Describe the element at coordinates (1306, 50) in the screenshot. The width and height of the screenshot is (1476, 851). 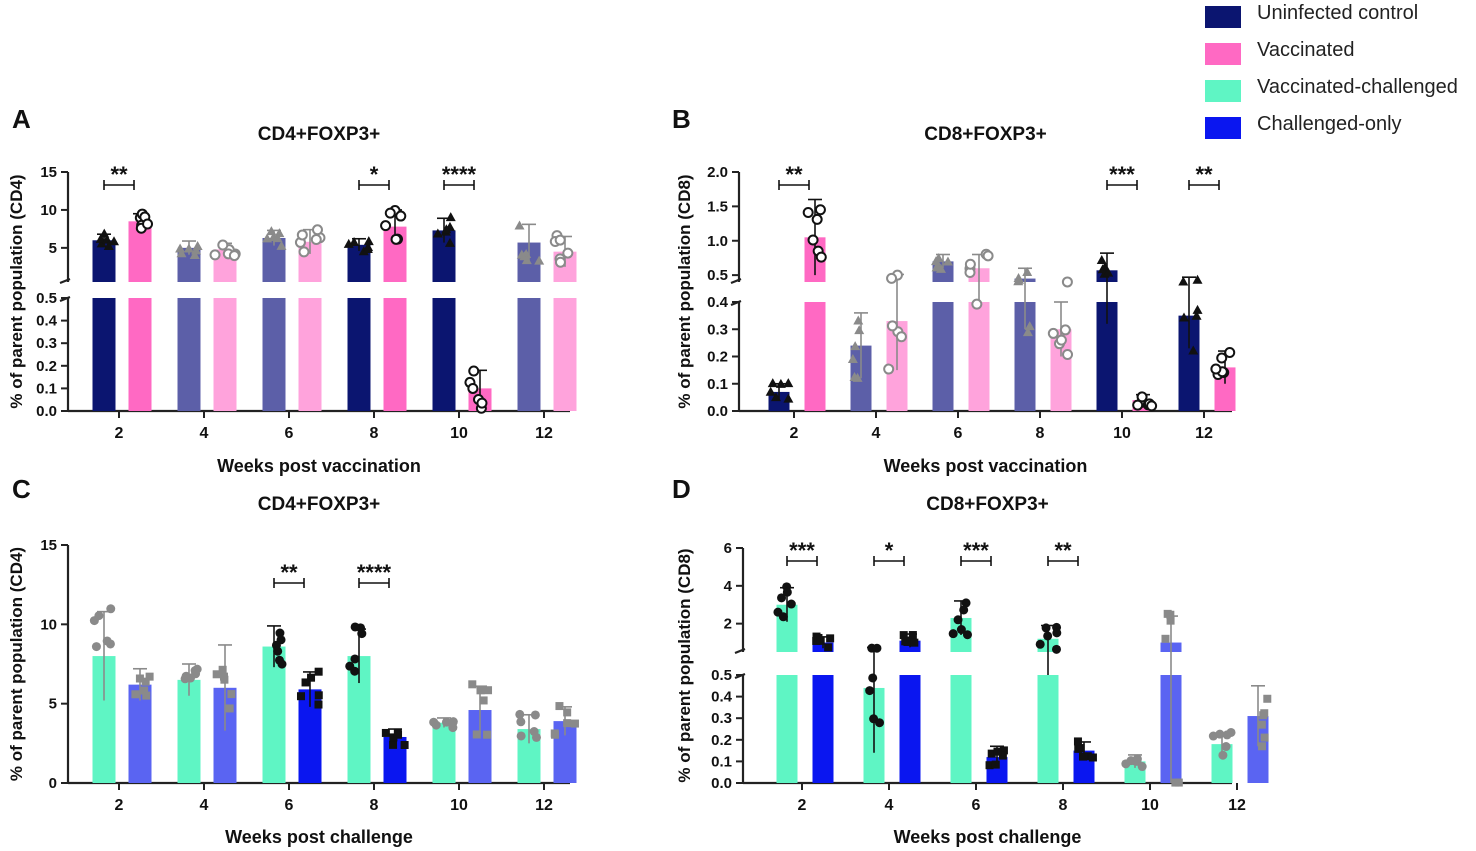
I see `legend-label: Vaccinated` at that location.